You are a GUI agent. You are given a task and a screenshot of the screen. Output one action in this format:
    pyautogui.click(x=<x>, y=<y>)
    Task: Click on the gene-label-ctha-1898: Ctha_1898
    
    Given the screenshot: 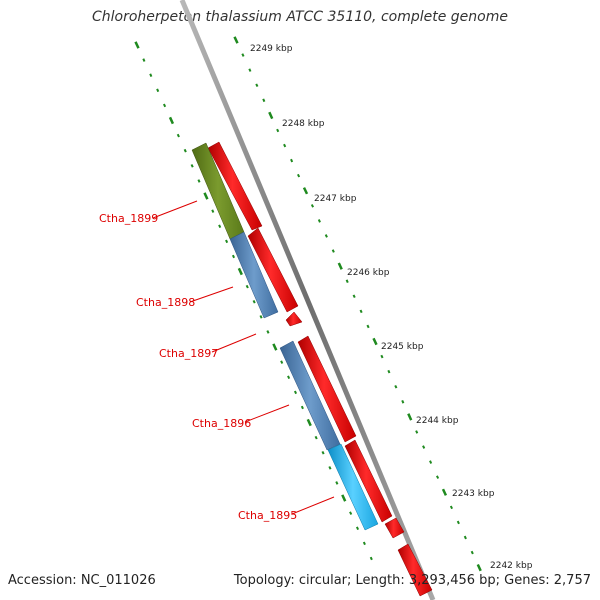 What is the action you would take?
    pyautogui.click(x=165, y=302)
    